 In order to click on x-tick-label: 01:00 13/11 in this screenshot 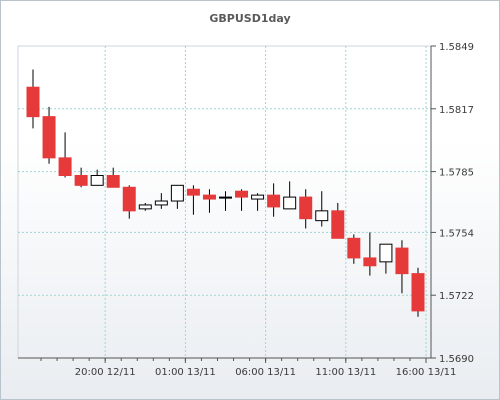, I will do `click(185, 372)`.